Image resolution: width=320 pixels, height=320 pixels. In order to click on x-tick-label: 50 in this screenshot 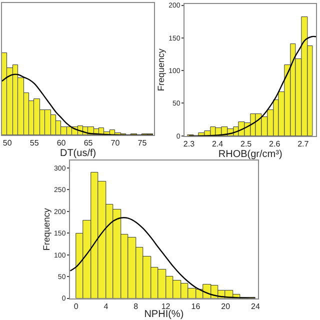, I will do `click(7, 143)`.